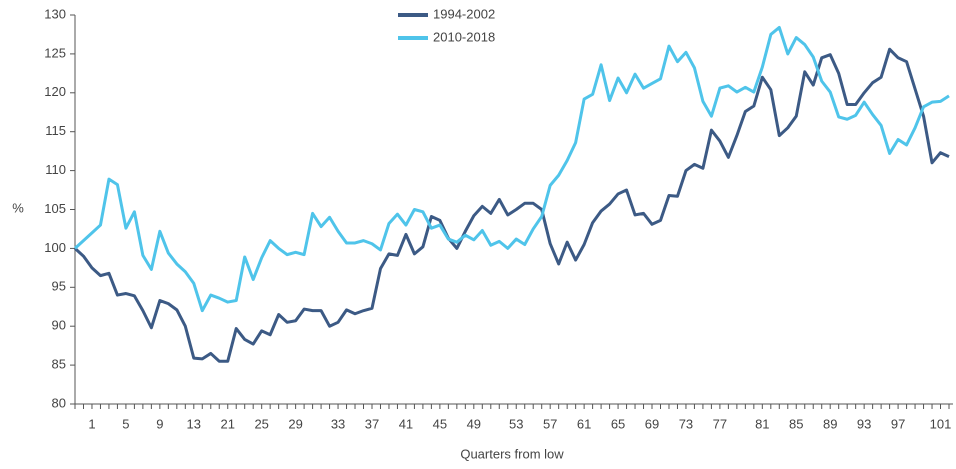  I want to click on x-tick-label: 57, so click(550, 423).